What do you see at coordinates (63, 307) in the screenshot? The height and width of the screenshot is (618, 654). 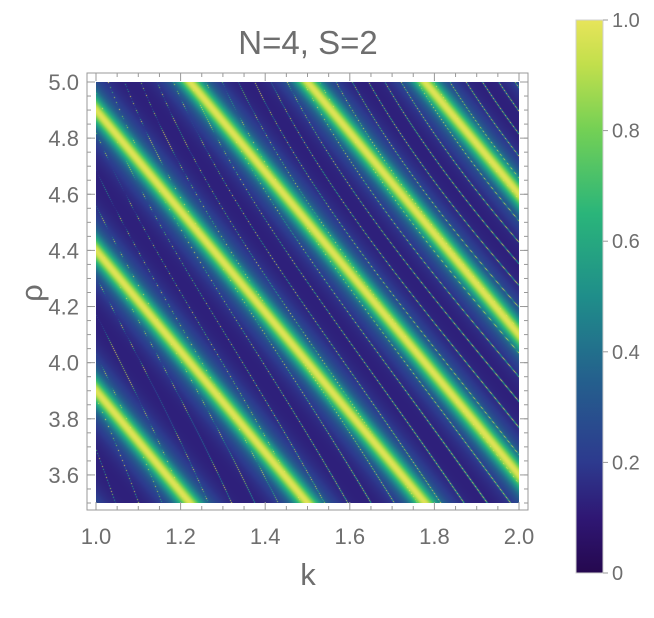 I see `y-tick-label: 4.2` at bounding box center [63, 307].